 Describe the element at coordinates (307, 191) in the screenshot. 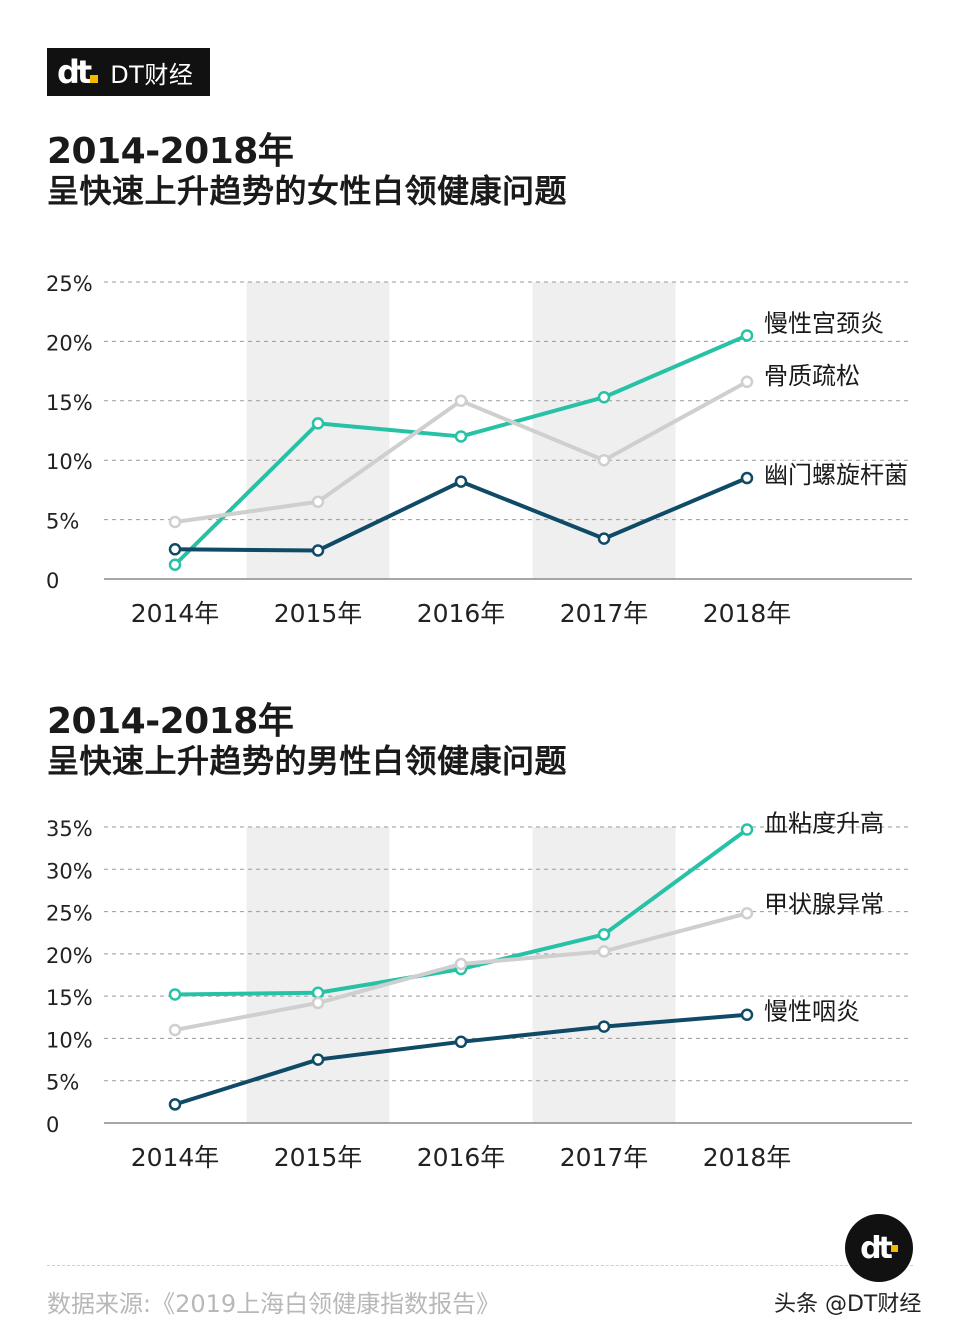

I see `chart1-title: 呈快速上升趋势的女性白领健康问题` at that location.